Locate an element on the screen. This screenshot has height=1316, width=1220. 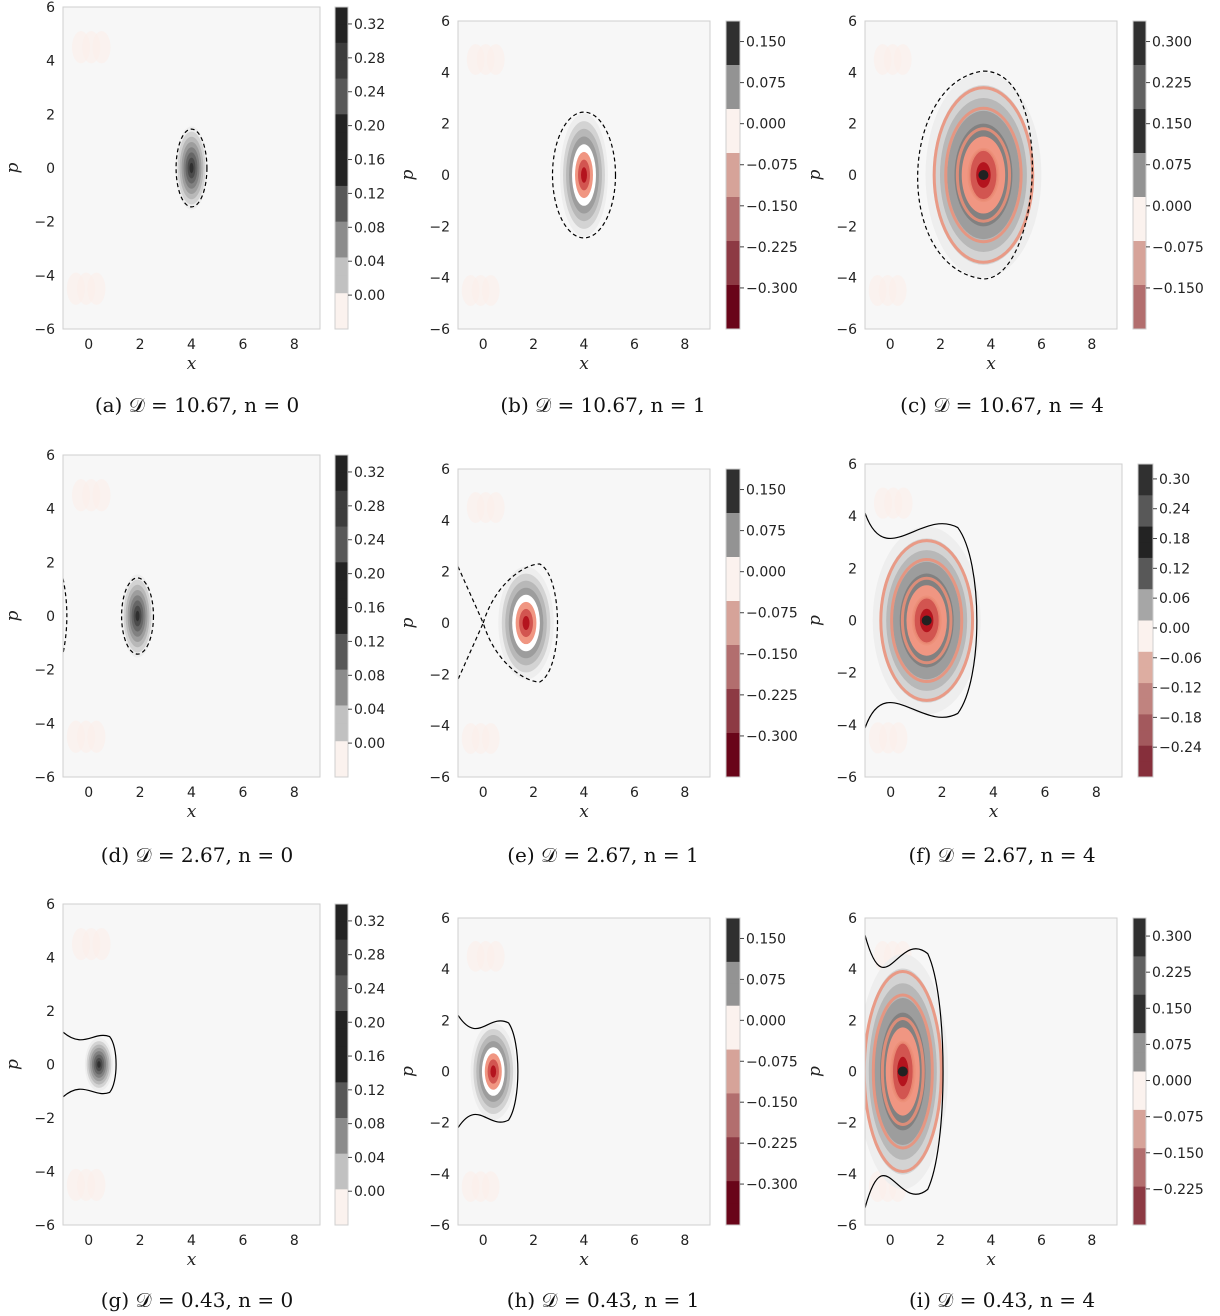
x-tick-label: 8 is located at coordinates (684, 1241).